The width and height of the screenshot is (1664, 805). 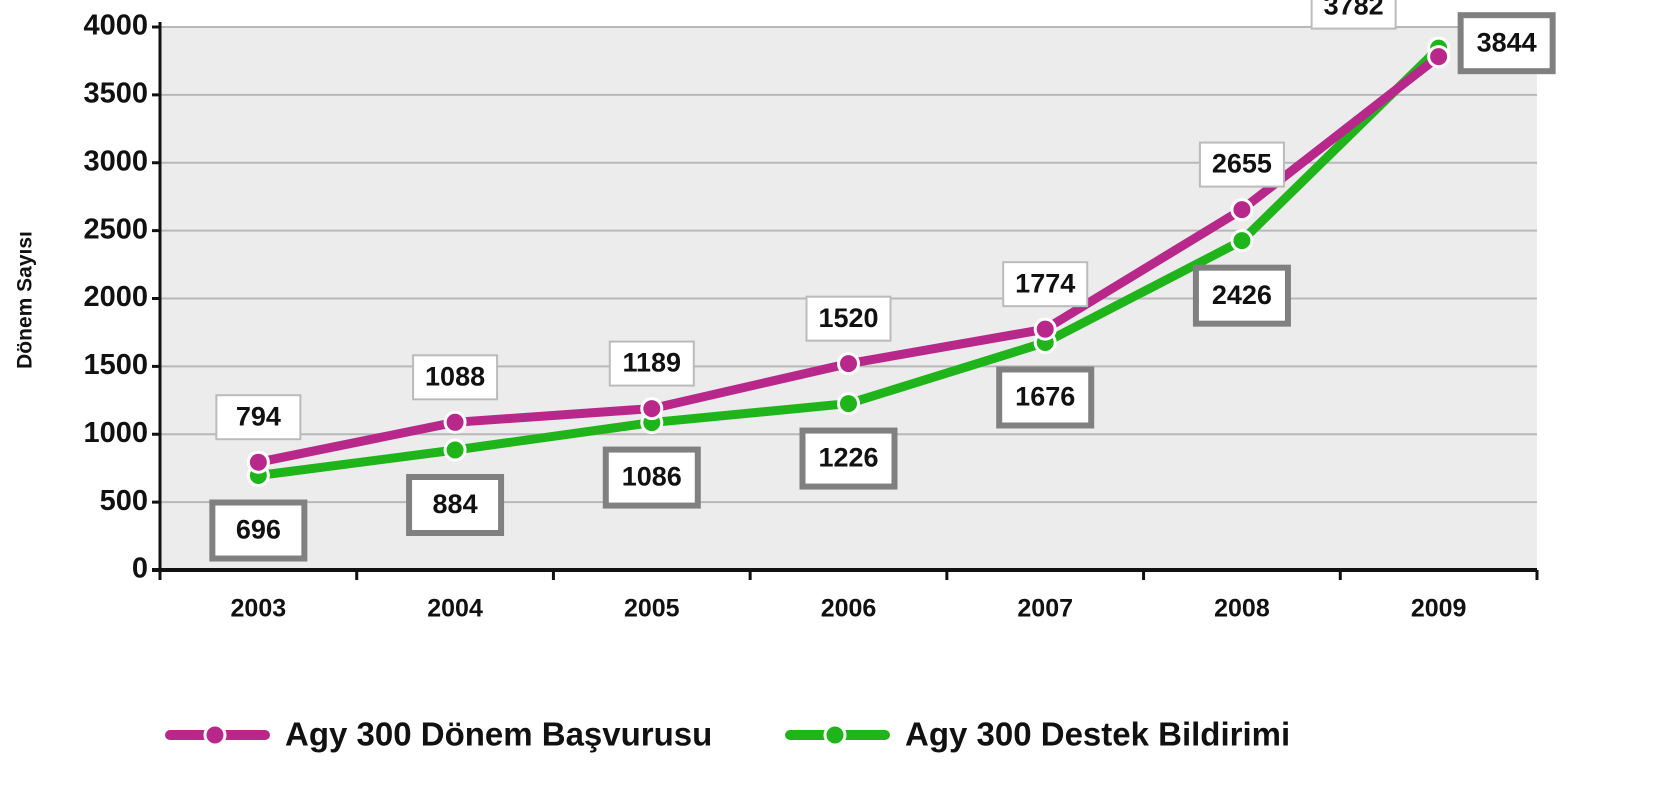 What do you see at coordinates (124, 501) in the screenshot?
I see `y-tick-label: 500` at bounding box center [124, 501].